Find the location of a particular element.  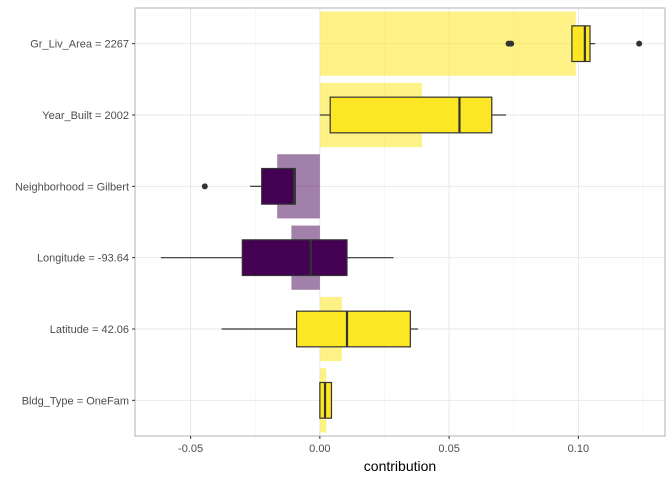

y-tick-label: Latitude = 42.06 is located at coordinates (89, 330).